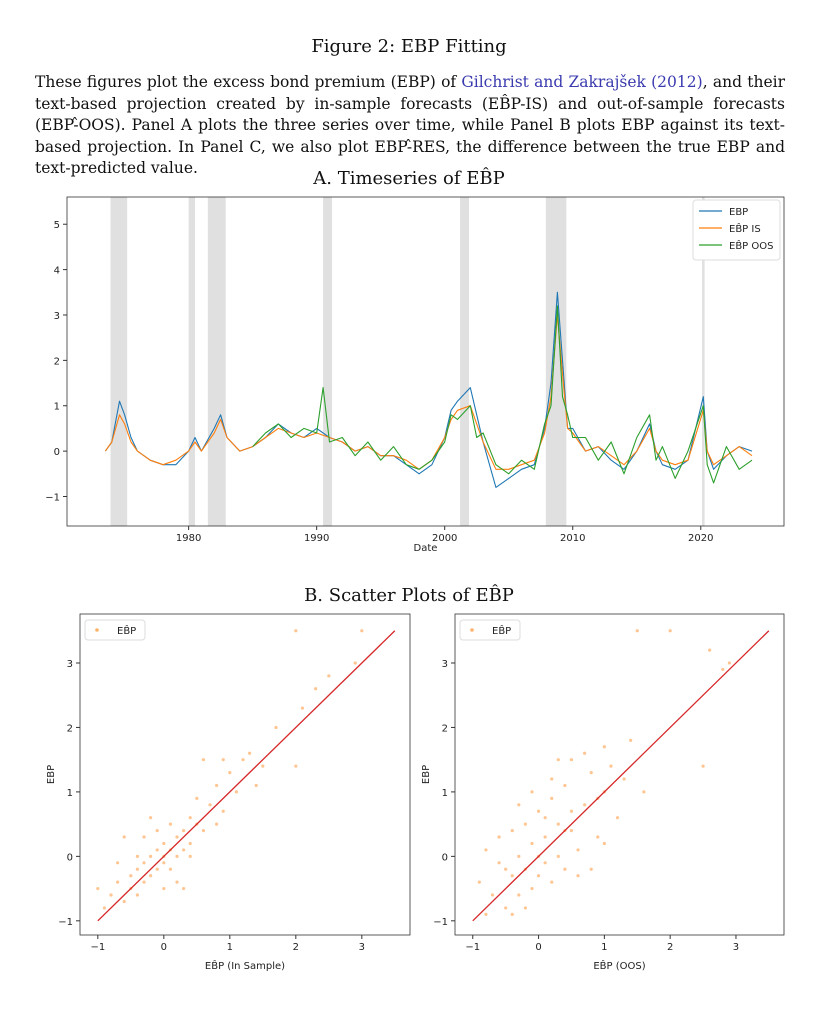 The image size is (818, 1024). Describe the element at coordinates (57, 407) in the screenshot. I see `panel-a-y-tick-label: 1` at that location.